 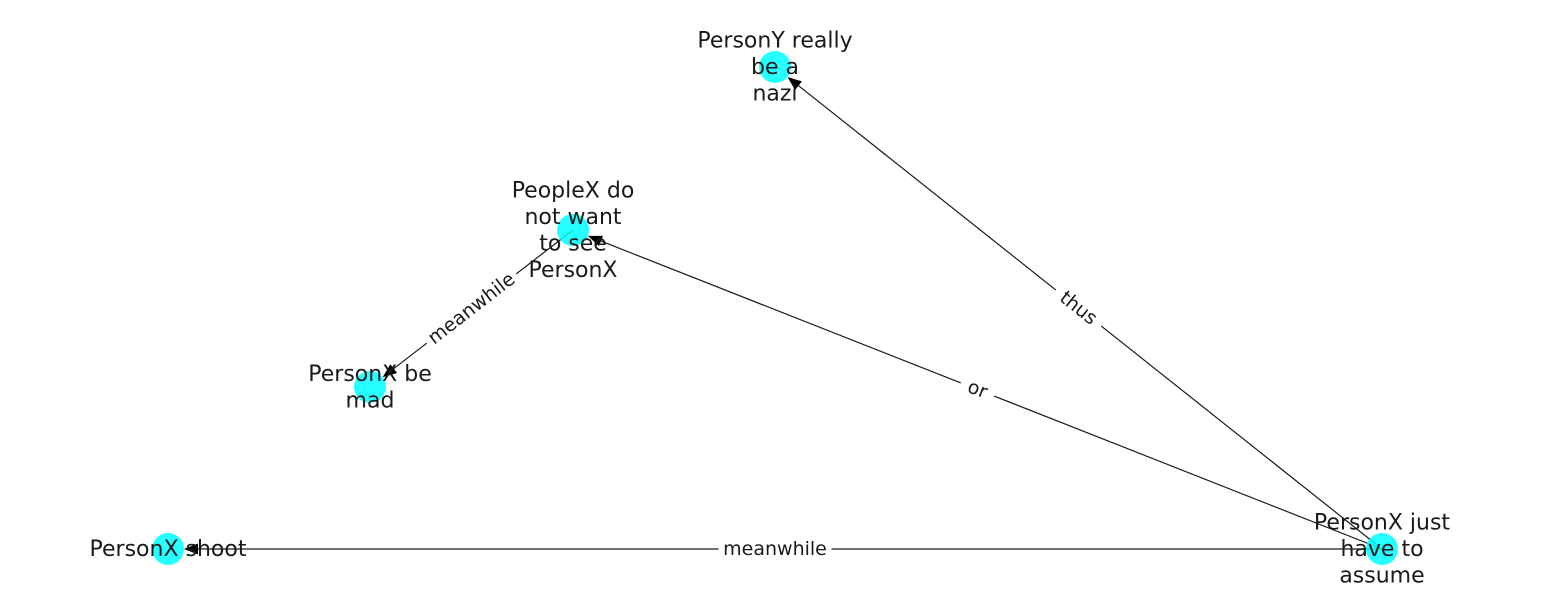 I want to click on node-label: PersonX be mad, so click(x=370, y=387).